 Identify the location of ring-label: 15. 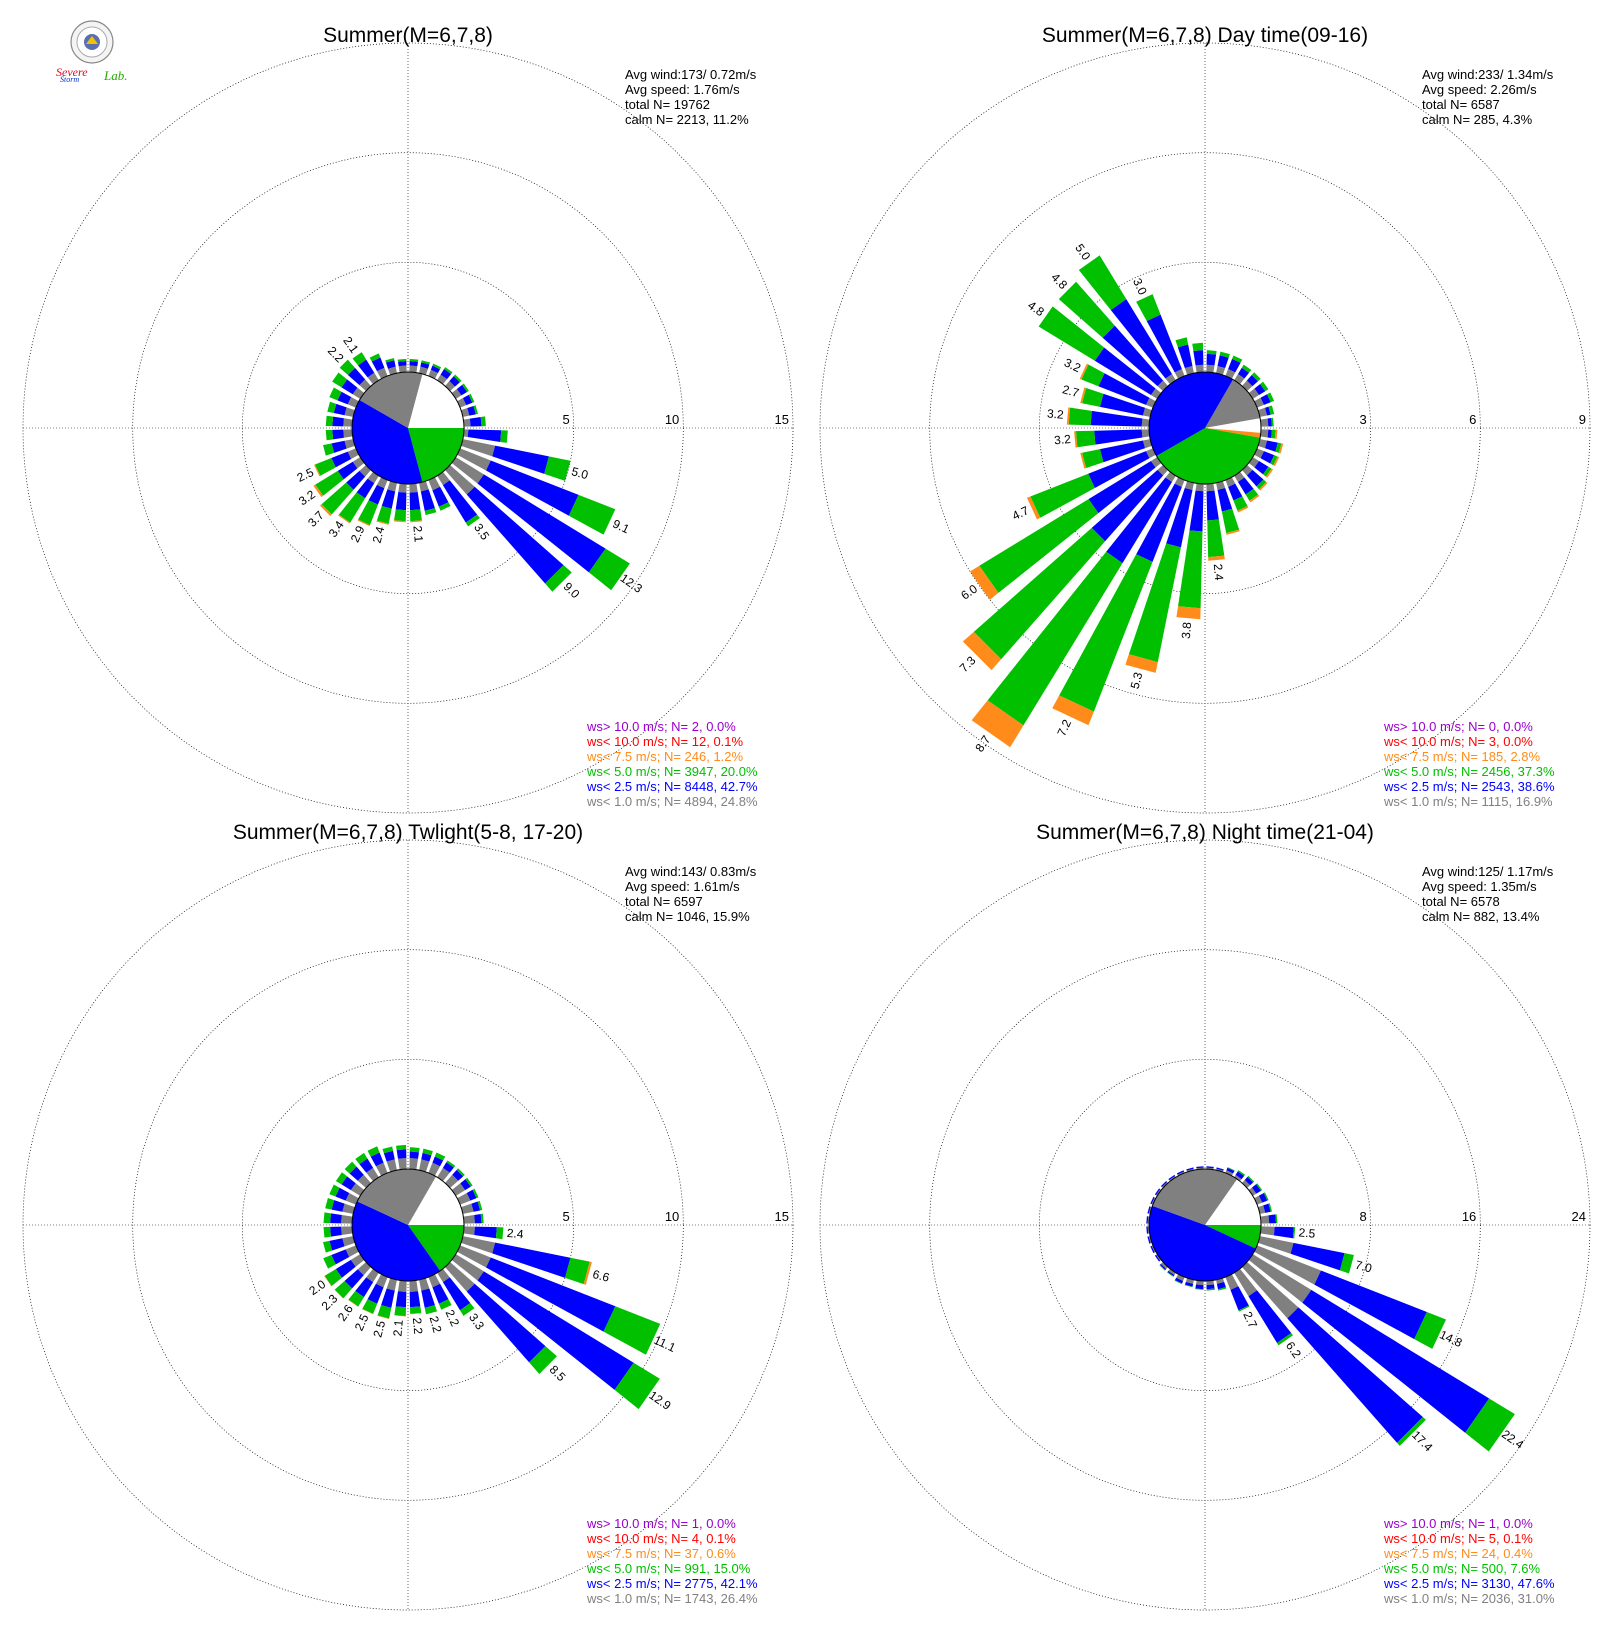
(782, 419).